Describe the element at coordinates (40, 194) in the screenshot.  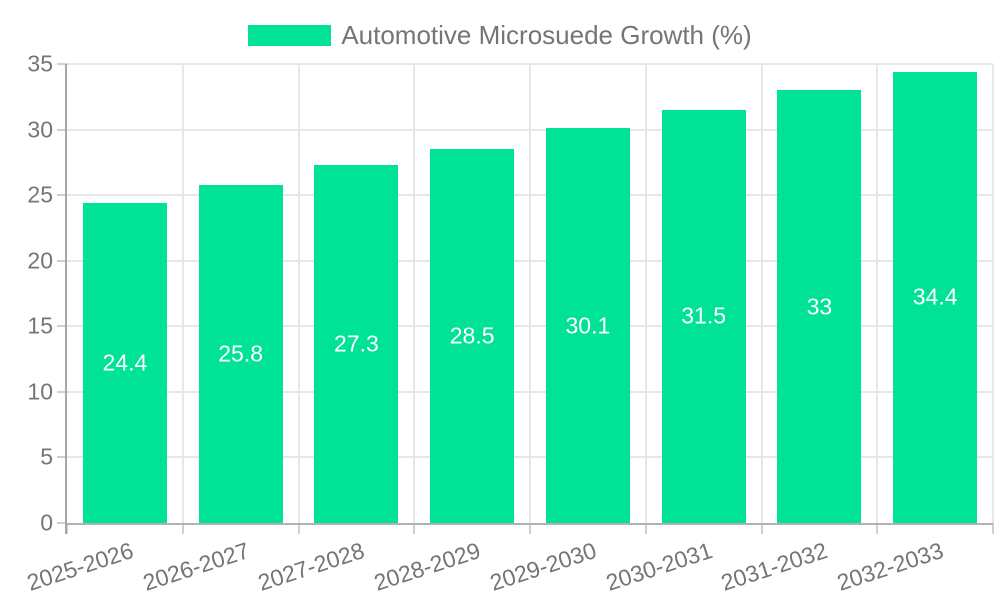
I see `y-tick-label: 25` at that location.